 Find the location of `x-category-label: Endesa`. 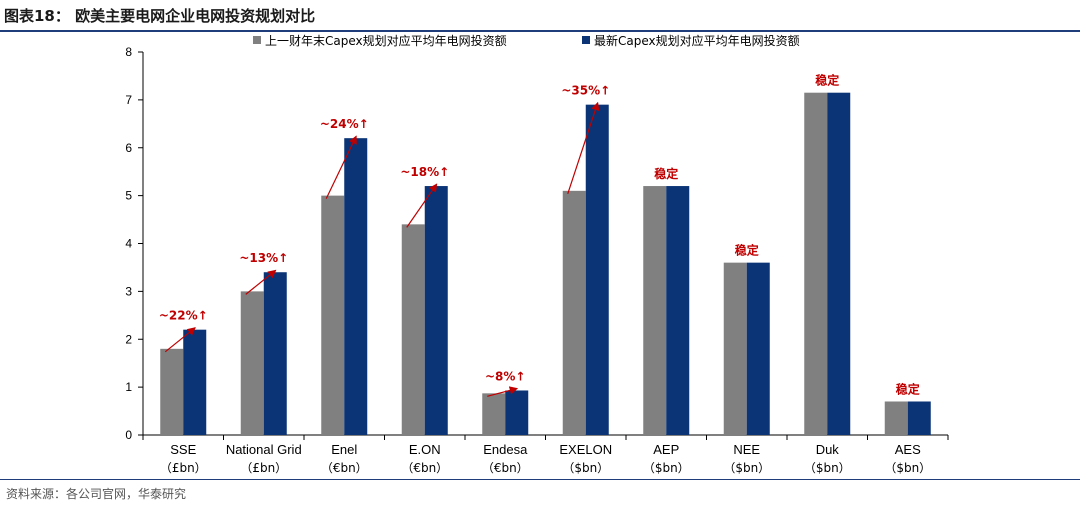

x-category-label: Endesa is located at coordinates (505, 449).